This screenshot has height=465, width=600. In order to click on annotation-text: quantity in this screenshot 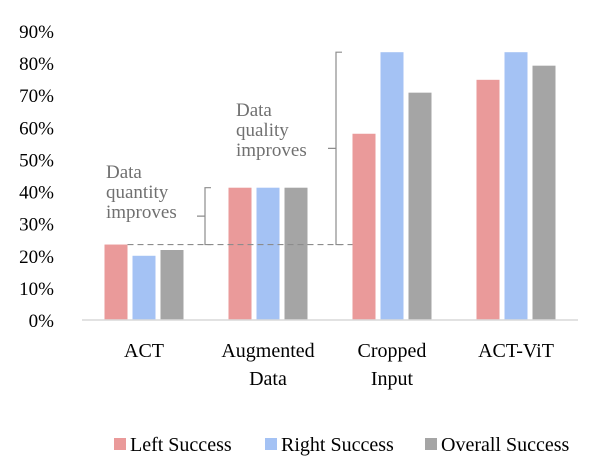, I will do `click(137, 192)`.